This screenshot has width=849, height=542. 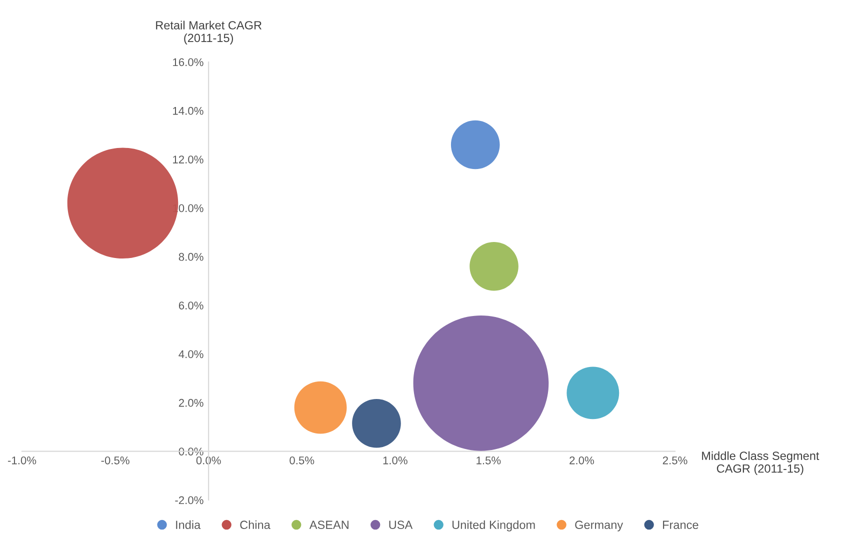 I want to click on y-tick-label: 12.0%, so click(x=188, y=160).